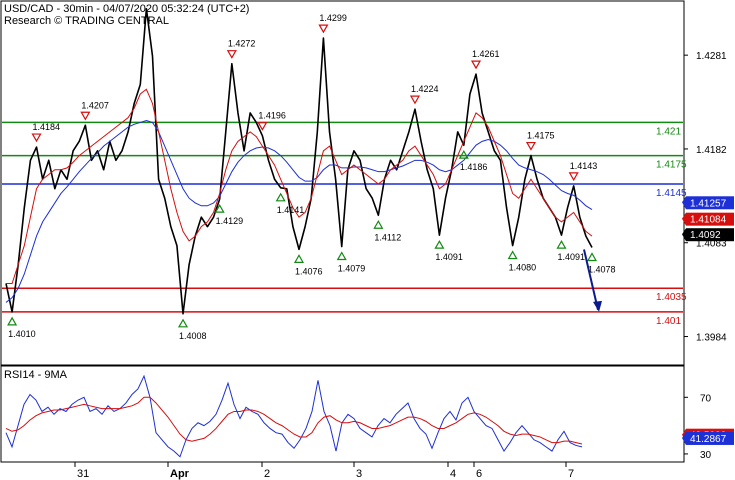  I want to click on low-label-11: 1.4112, so click(387, 237).